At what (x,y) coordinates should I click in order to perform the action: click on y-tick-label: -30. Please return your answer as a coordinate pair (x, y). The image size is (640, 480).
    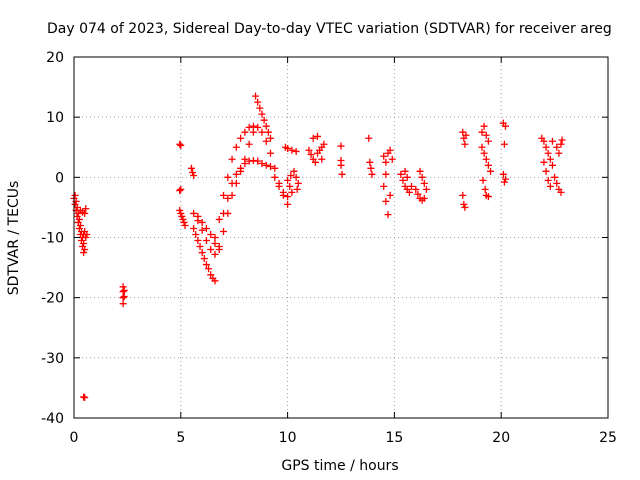
    Looking at the image, I should click on (52, 359).